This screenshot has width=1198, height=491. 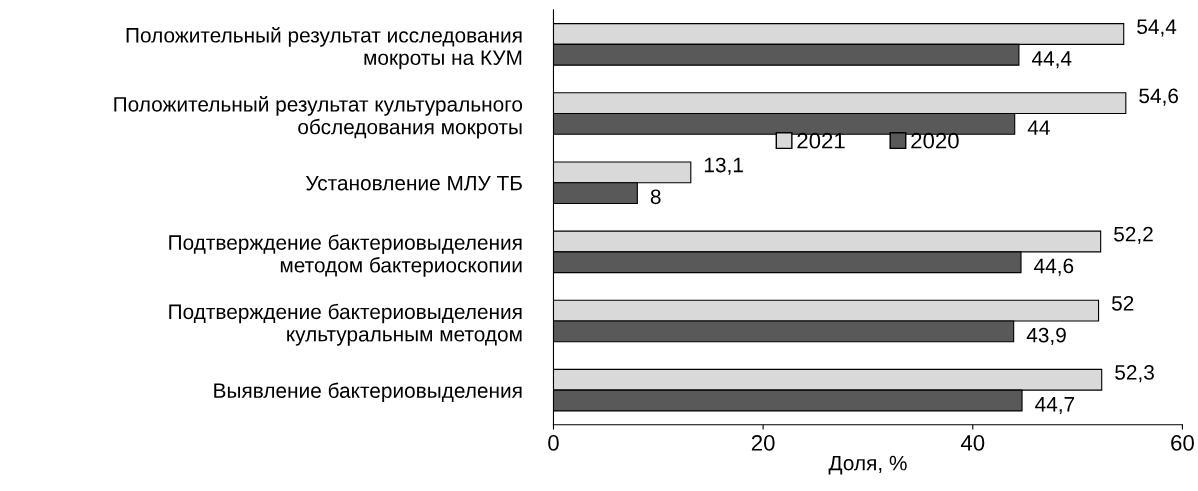 What do you see at coordinates (413, 183) in the screenshot?
I see `y-tick-label: Установление МЛУ ТБ` at bounding box center [413, 183].